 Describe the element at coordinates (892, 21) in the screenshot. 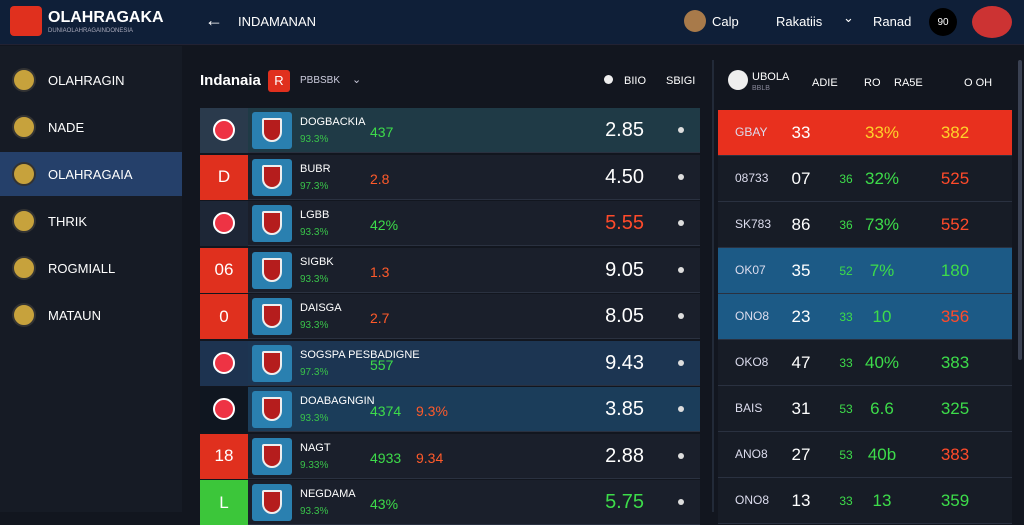

I see `user-item: Ranad` at that location.